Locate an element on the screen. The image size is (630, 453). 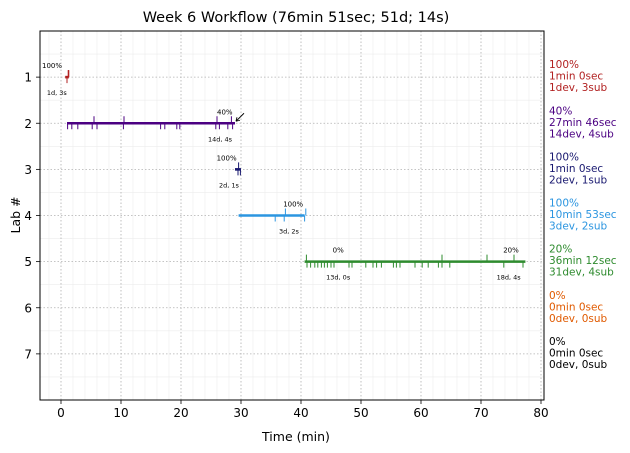
x-tick-label: 50 is located at coordinates (360, 413).